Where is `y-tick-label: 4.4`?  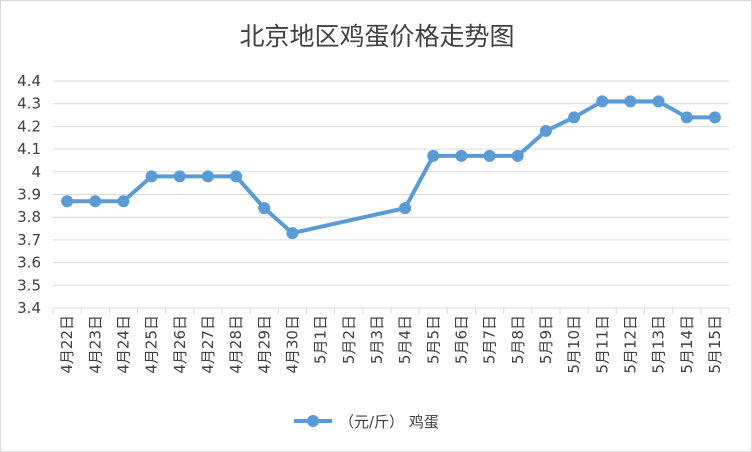 y-tick-label: 4.4 is located at coordinates (29, 81).